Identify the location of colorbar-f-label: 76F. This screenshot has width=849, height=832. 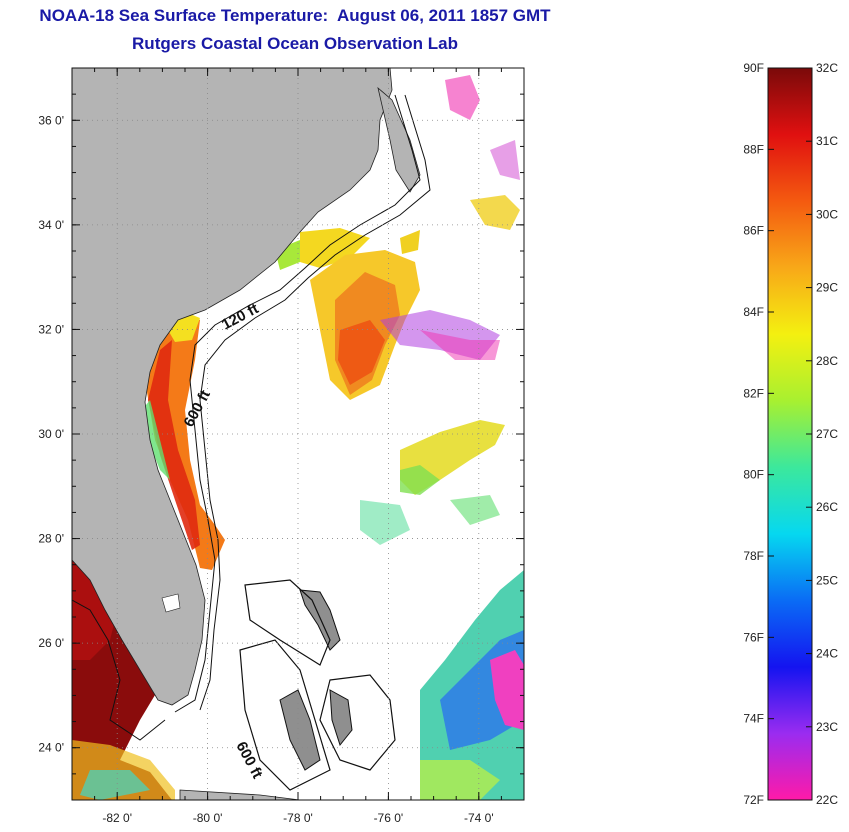
(753, 637).